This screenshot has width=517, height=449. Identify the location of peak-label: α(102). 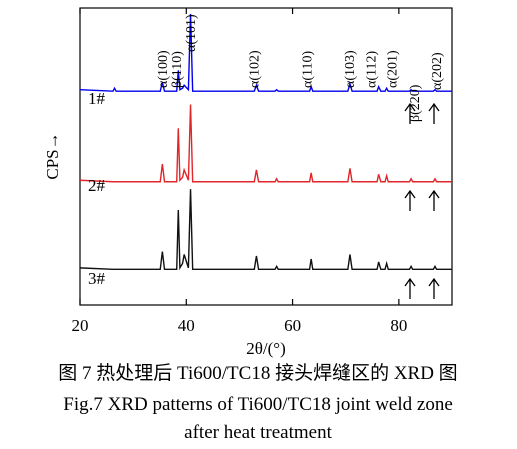
(255, 69).